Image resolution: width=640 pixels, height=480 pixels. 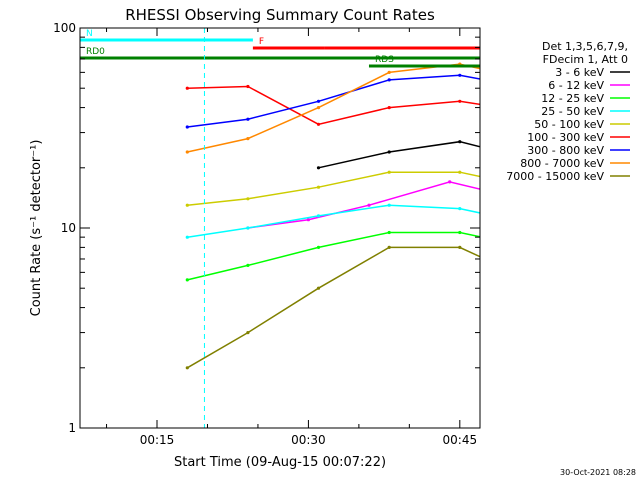 What do you see at coordinates (95, 52) in the screenshot?
I see `flag-label-rd0: RD0` at bounding box center [95, 52].